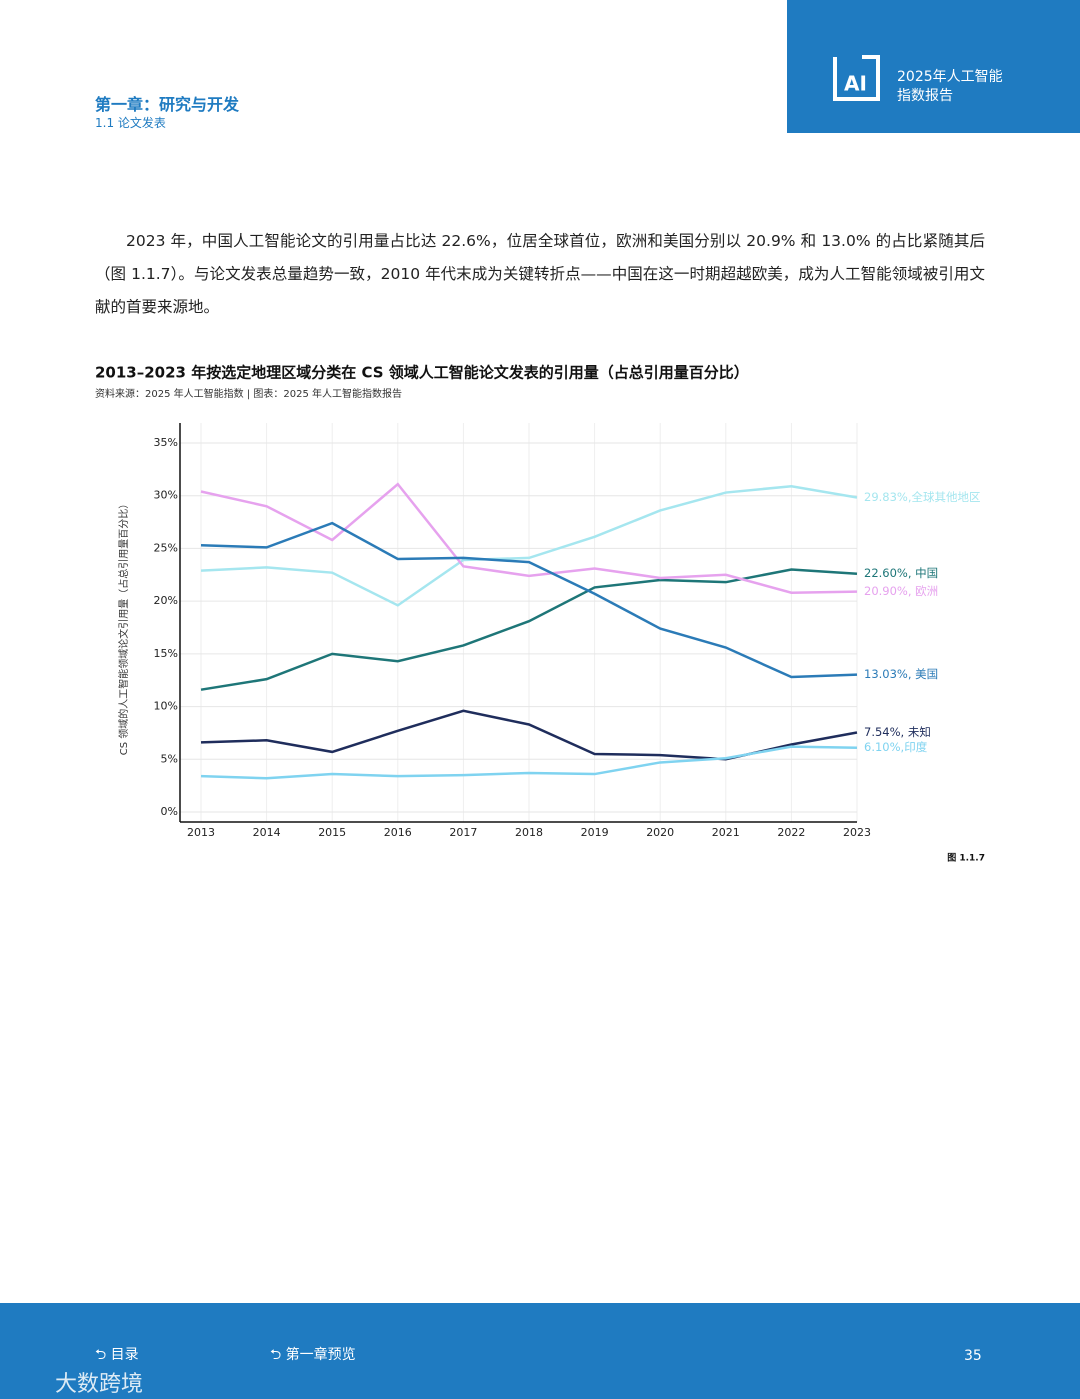 Image resolution: width=1080 pixels, height=1399 pixels. What do you see at coordinates (933, 66) in the screenshot?
I see `header-box: AI 2025年人工智能 指数报告` at bounding box center [933, 66].